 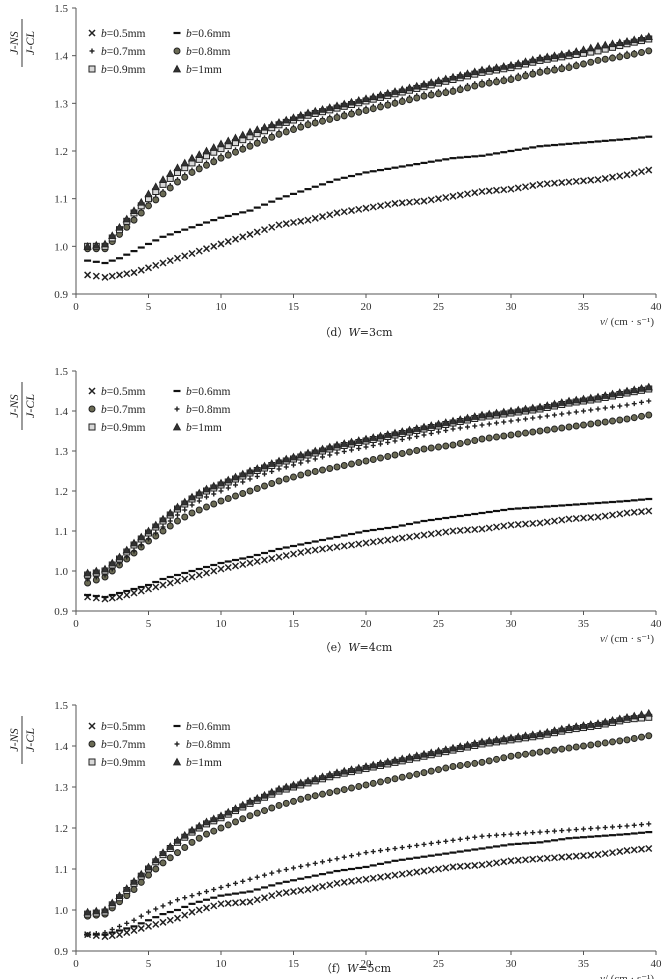 I want to click on caption-prefix: （d）, so click(x=333, y=332).